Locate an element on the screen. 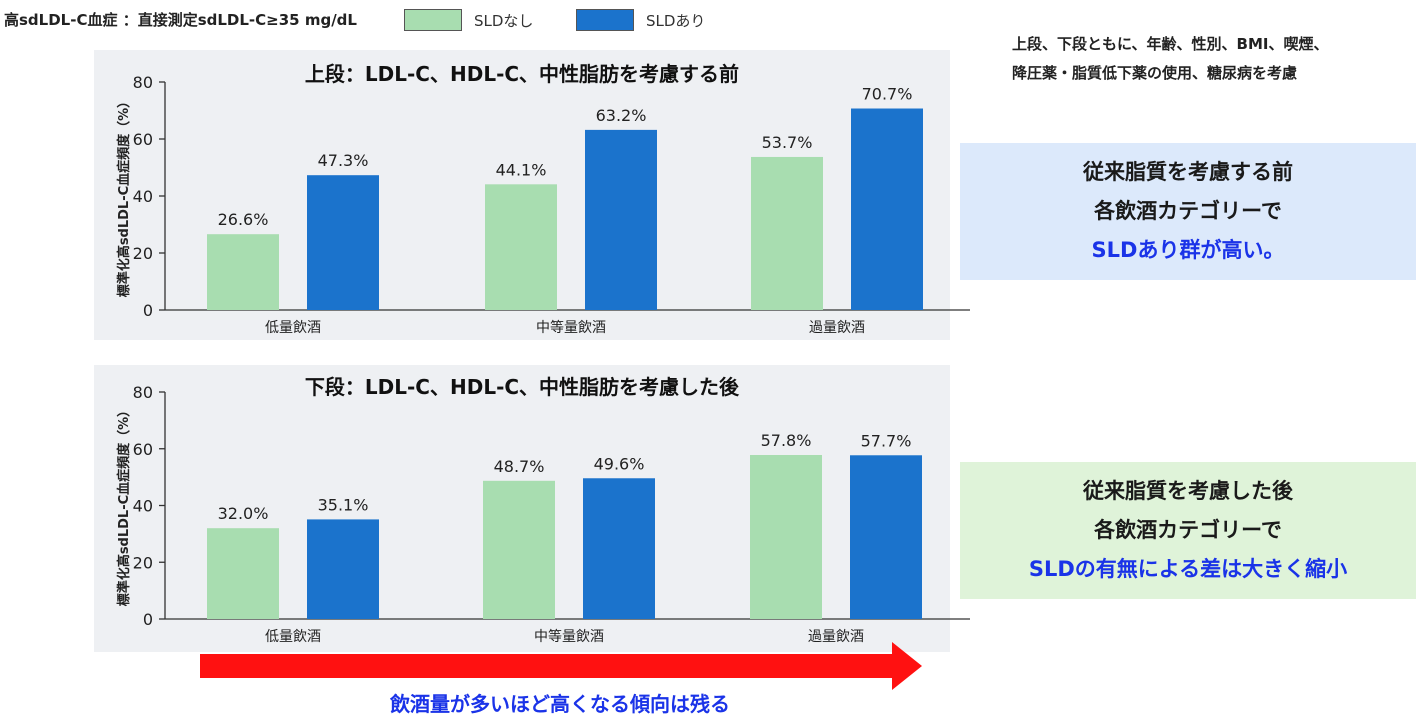 The width and height of the screenshot is (1420, 720). bottom-category-label: 低量飲酒 is located at coordinates (293, 637).